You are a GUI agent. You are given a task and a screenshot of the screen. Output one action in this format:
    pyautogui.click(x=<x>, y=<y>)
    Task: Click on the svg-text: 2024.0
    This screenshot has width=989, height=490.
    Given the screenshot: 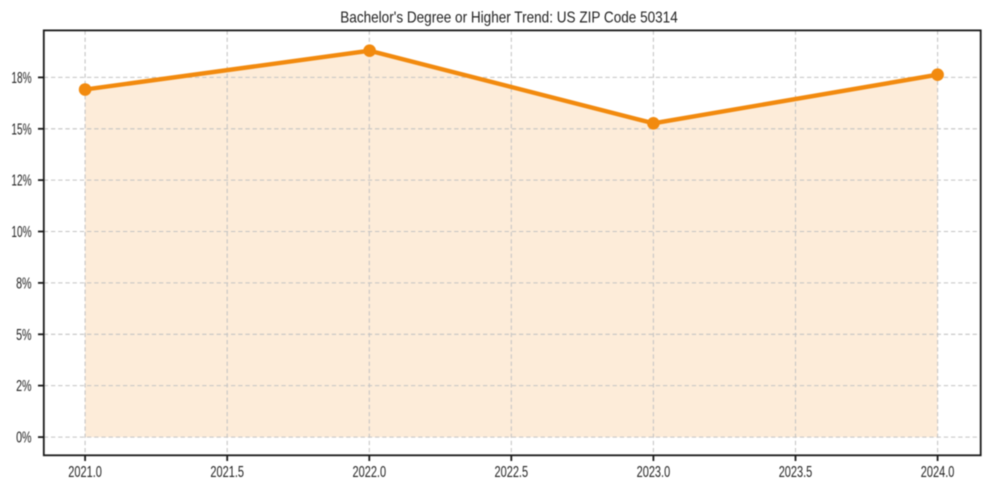 What is the action you would take?
    pyautogui.click(x=938, y=472)
    